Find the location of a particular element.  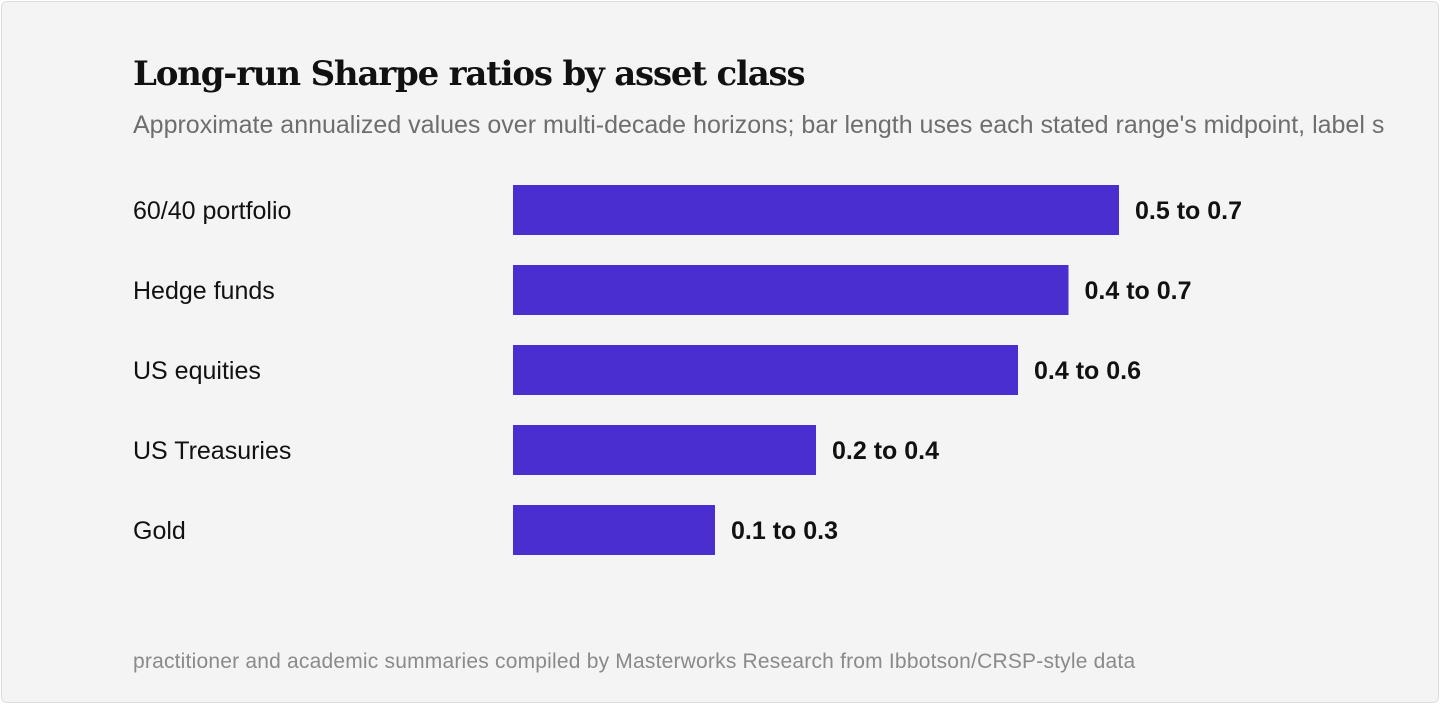

bar-gold is located at coordinates (614, 530).